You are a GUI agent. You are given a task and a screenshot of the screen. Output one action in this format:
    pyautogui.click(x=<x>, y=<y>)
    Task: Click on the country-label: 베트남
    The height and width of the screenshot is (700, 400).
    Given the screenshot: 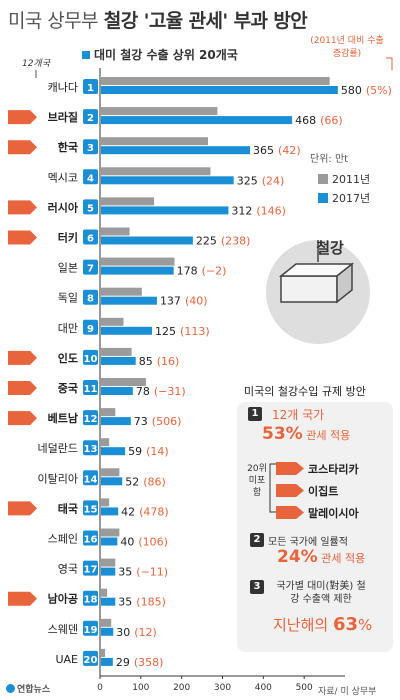 What is the action you would take?
    pyautogui.click(x=63, y=418)
    